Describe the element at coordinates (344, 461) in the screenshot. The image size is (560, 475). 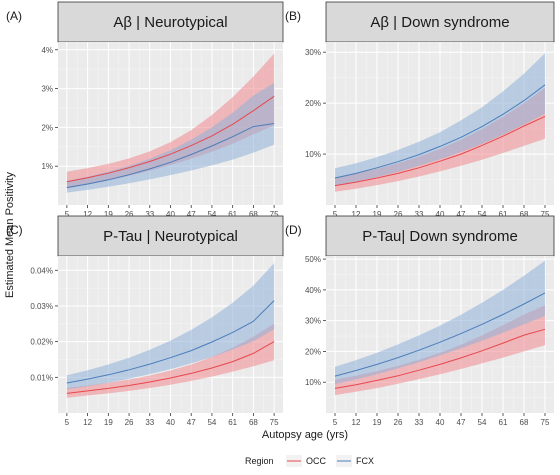
I see `legend-key-fcx` at that location.